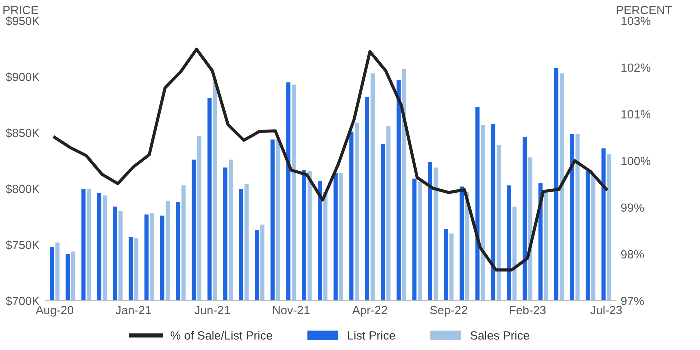 Image resolution: width=700 pixels, height=350 pixels. I want to click on y-tick-label: $950K, so click(23, 21).